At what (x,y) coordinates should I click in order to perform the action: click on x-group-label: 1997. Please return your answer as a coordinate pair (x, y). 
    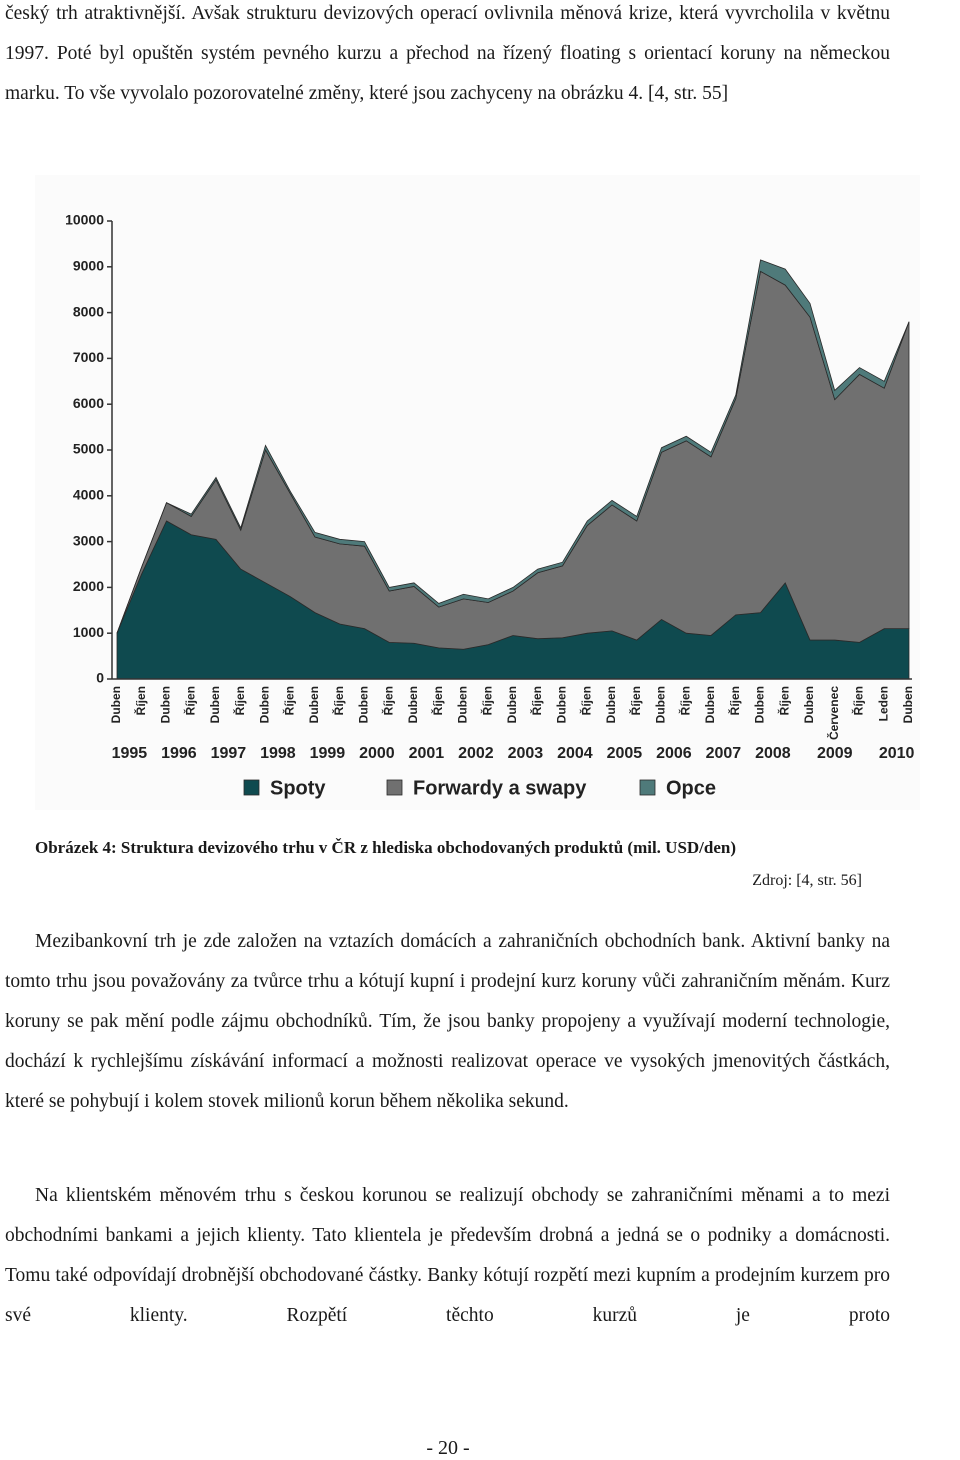
    Looking at the image, I should click on (229, 753).